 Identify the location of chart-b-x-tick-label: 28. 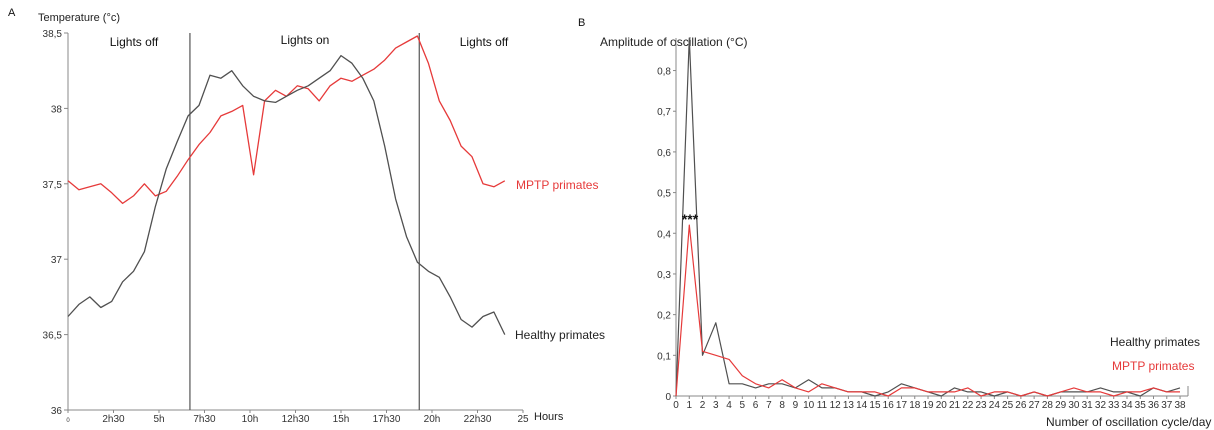
(1048, 405).